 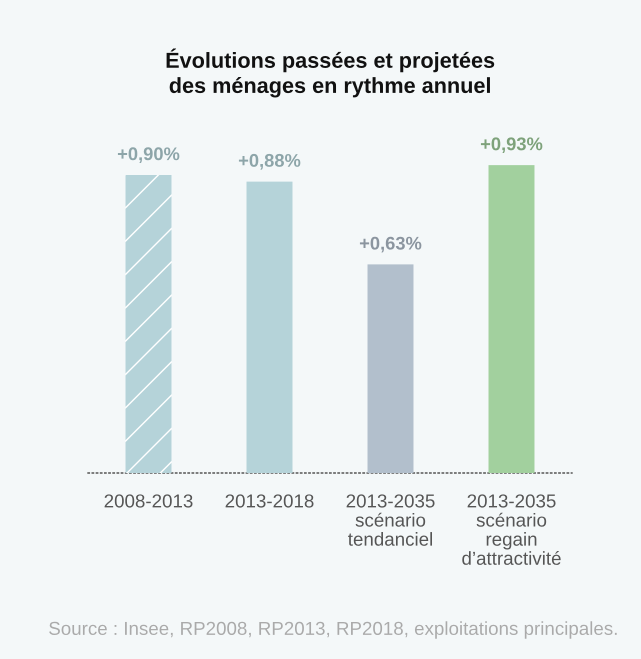 What do you see at coordinates (333, 630) in the screenshot?
I see `source-note: Source : Insee, RP2008, RP2013, RP2018, exploitations principales.` at bounding box center [333, 630].